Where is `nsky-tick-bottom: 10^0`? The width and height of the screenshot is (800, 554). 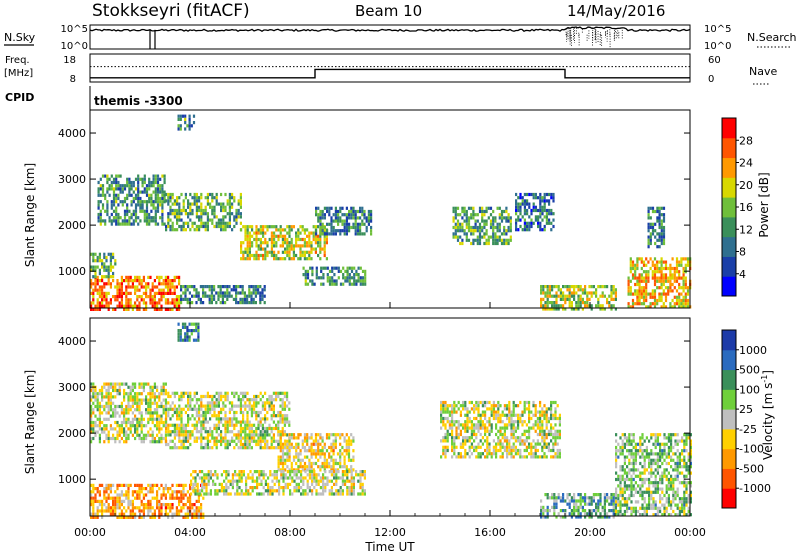 nsky-tick-bottom: 10^0 is located at coordinates (74, 46).